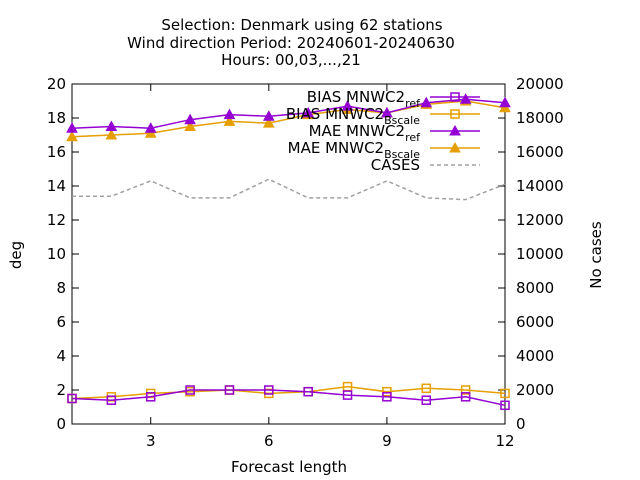 The width and height of the screenshot is (640, 480). What do you see at coordinates (61, 424) in the screenshot?
I see `y-tick-label: 0` at bounding box center [61, 424].